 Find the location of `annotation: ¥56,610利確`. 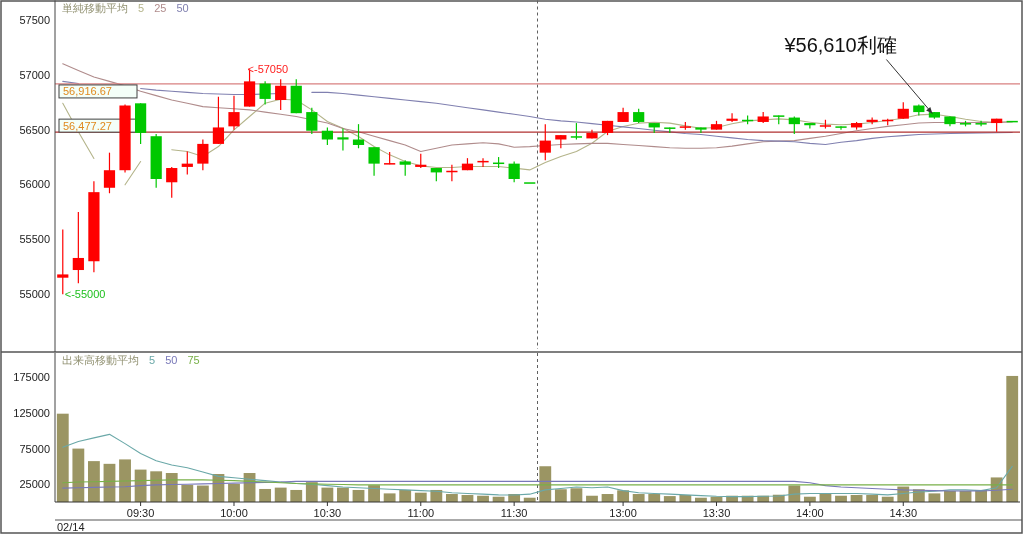

annotation: ¥56,610利確 is located at coordinates (840, 44).